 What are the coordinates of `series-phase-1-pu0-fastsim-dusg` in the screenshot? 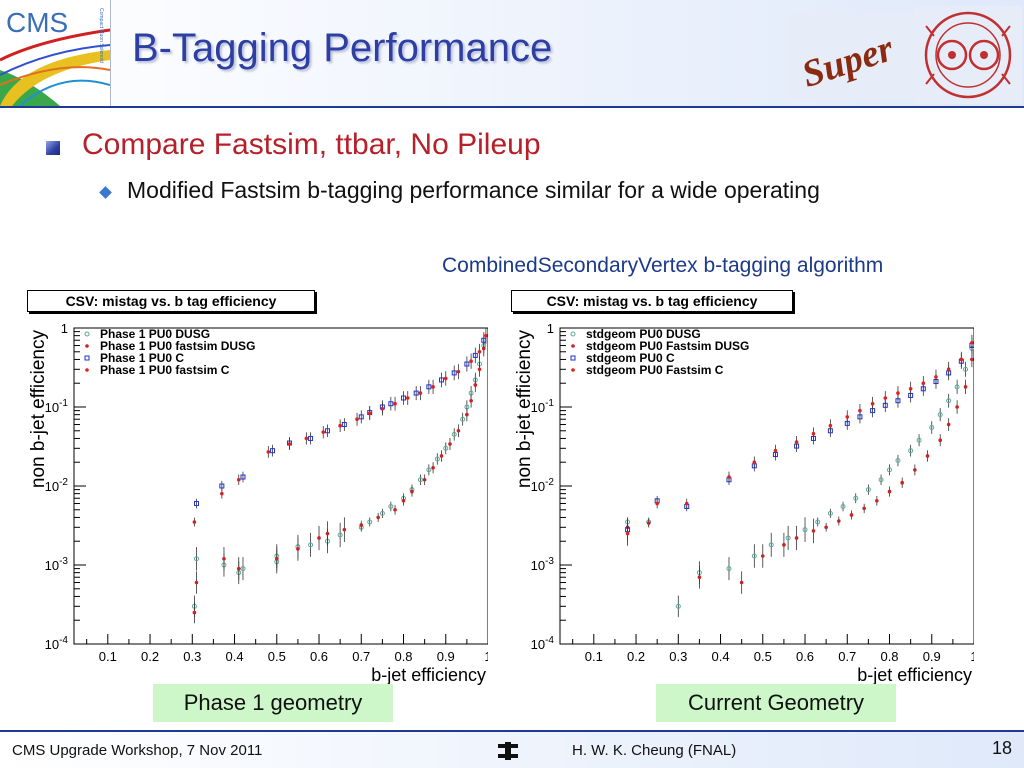 It's located at (339, 482).